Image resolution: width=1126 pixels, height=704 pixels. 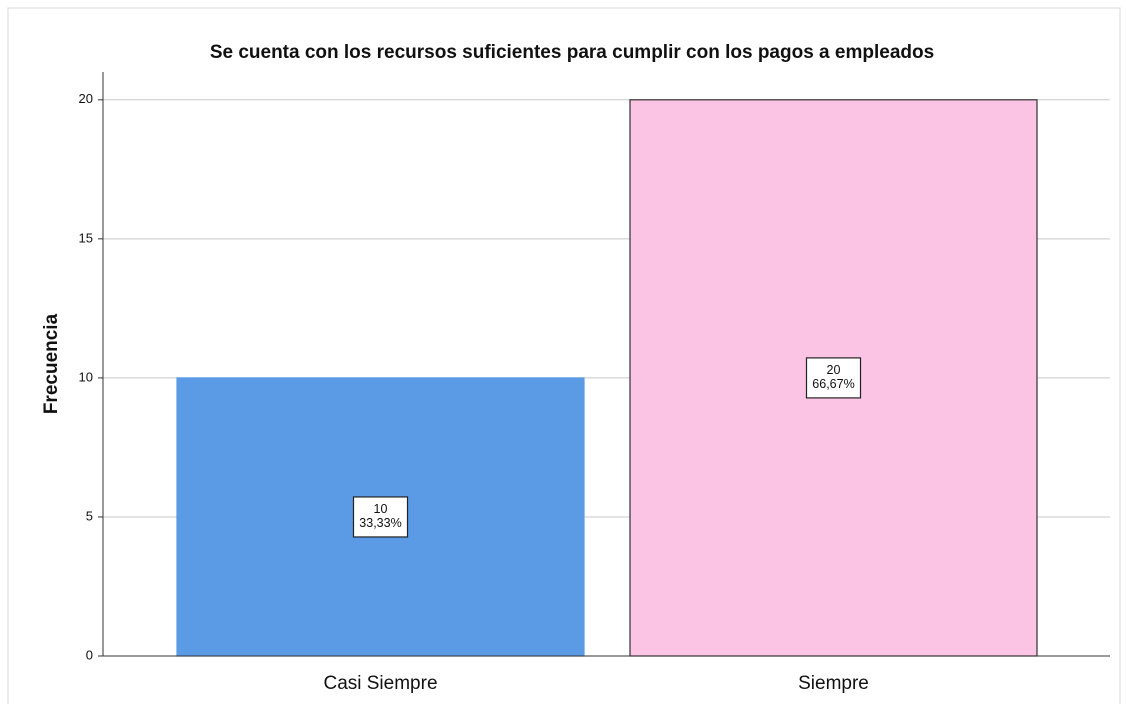 I want to click on y-axis-label: Frecuencia, so click(x=51, y=363).